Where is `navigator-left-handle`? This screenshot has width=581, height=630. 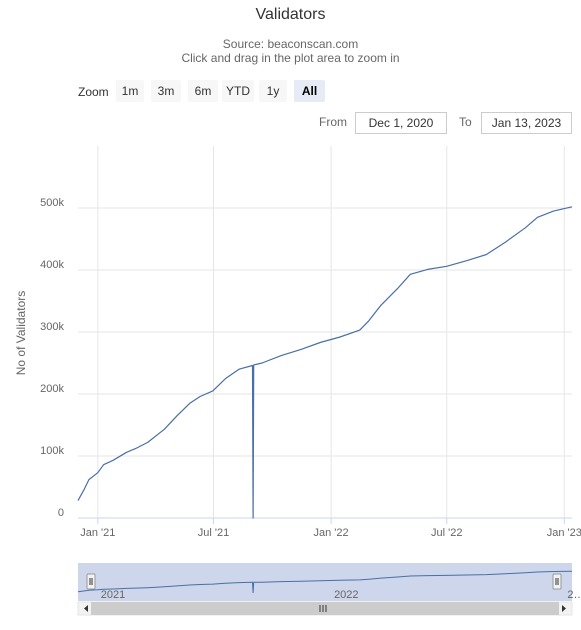 navigator-left-handle is located at coordinates (91, 581).